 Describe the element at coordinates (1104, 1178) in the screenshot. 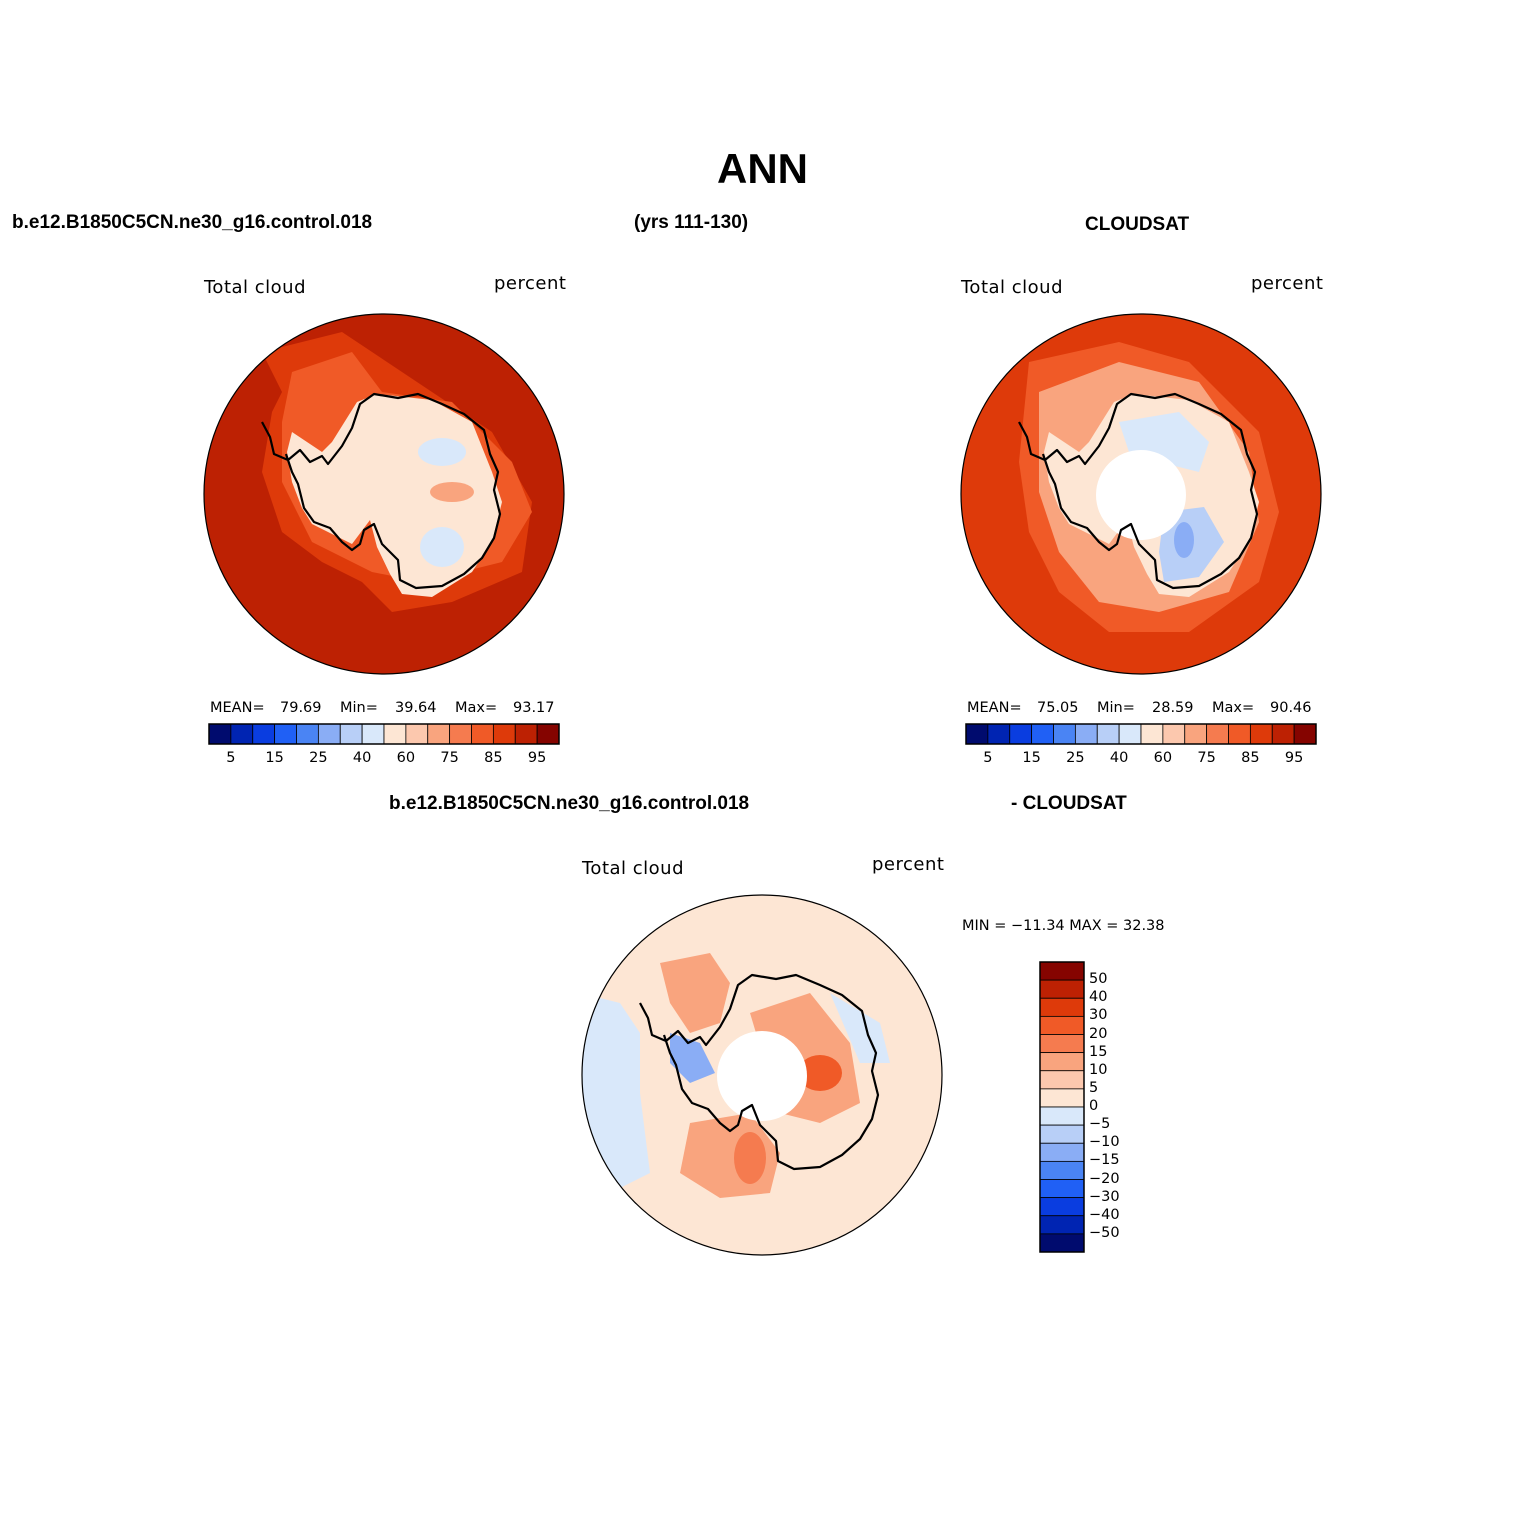

I see `colorbar-tick-label: −20` at that location.